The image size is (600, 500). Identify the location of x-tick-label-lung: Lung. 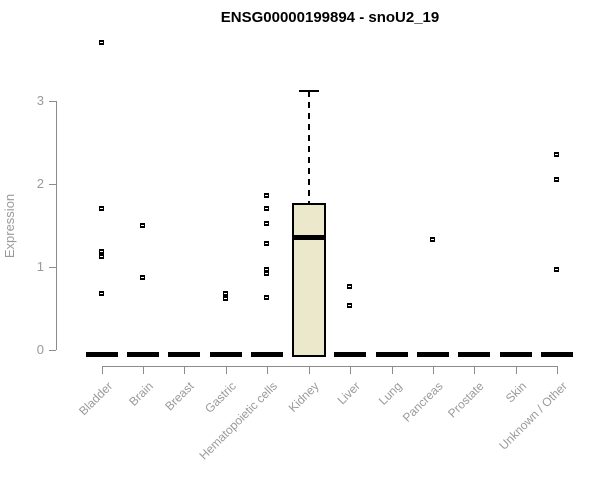
(390, 393).